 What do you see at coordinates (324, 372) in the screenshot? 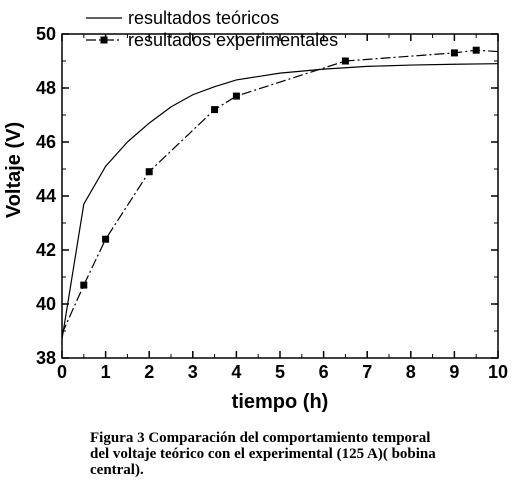
I see `x-tick-label: 6` at bounding box center [324, 372].